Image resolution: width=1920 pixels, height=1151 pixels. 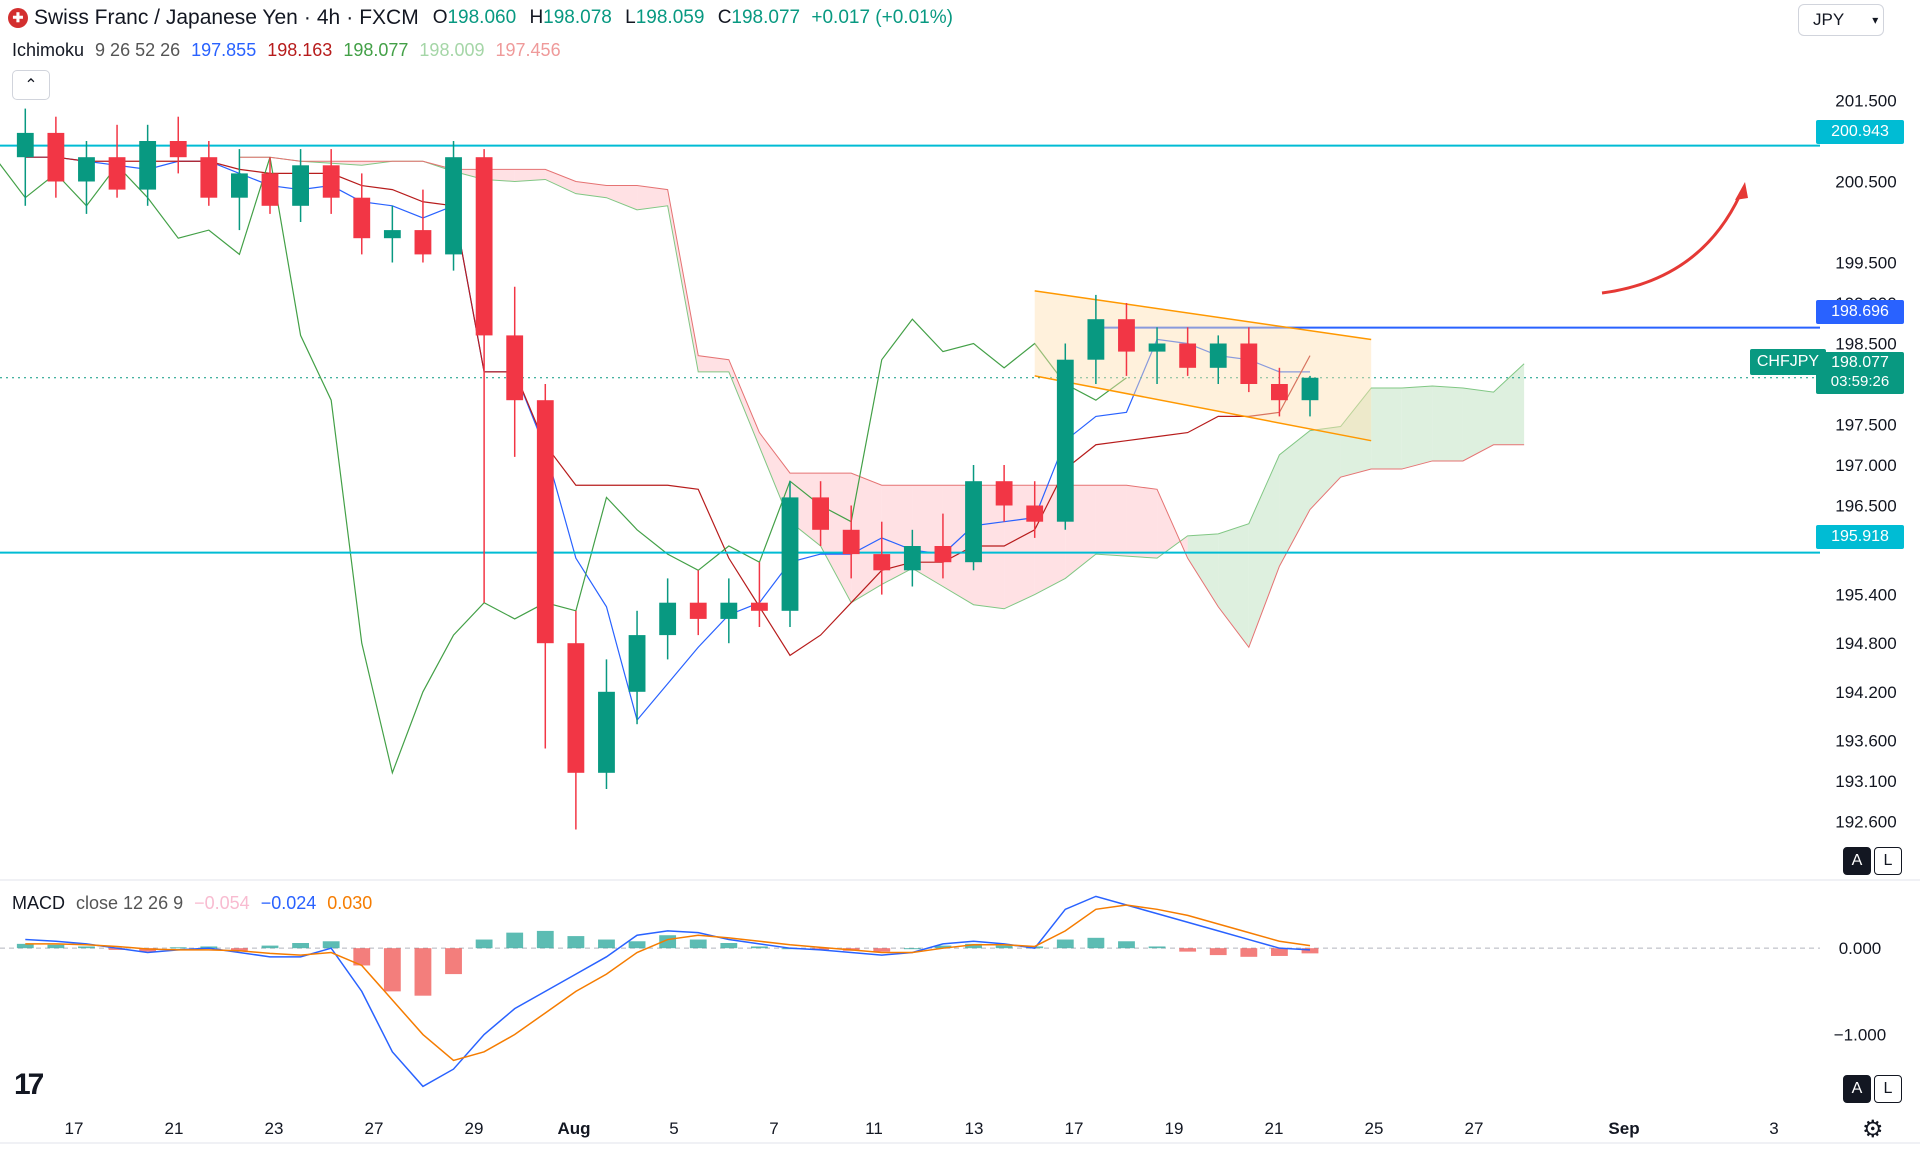 I want to click on macd-legend: MACD close 12 26 9 −0.054 −0.024 0.030, so click(x=195, y=903).